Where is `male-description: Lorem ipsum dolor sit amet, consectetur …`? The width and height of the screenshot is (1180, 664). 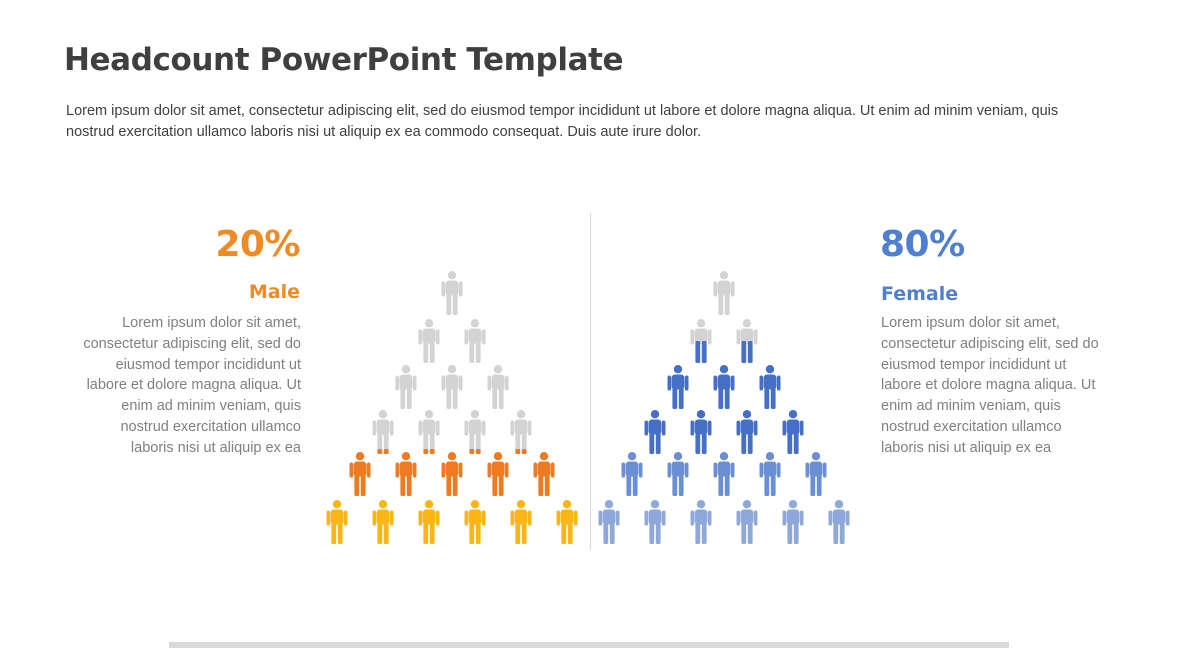
male-description: Lorem ipsum dolor sit amet, consectetur … is located at coordinates (192, 385).